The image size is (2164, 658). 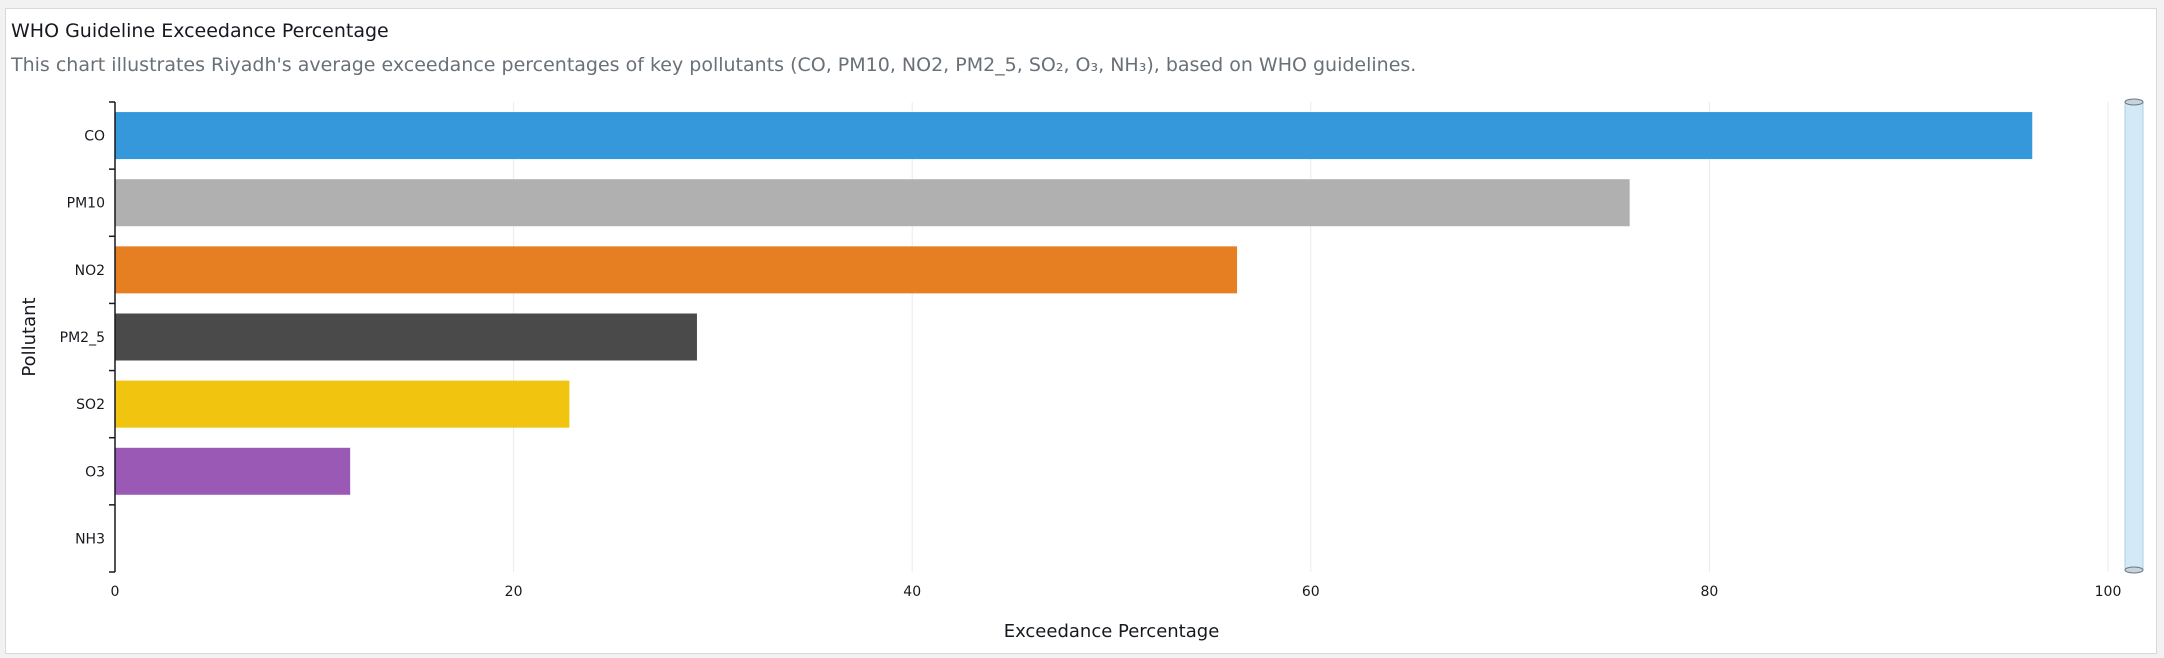 What do you see at coordinates (342, 404) in the screenshot?
I see `bar-so2` at bounding box center [342, 404].